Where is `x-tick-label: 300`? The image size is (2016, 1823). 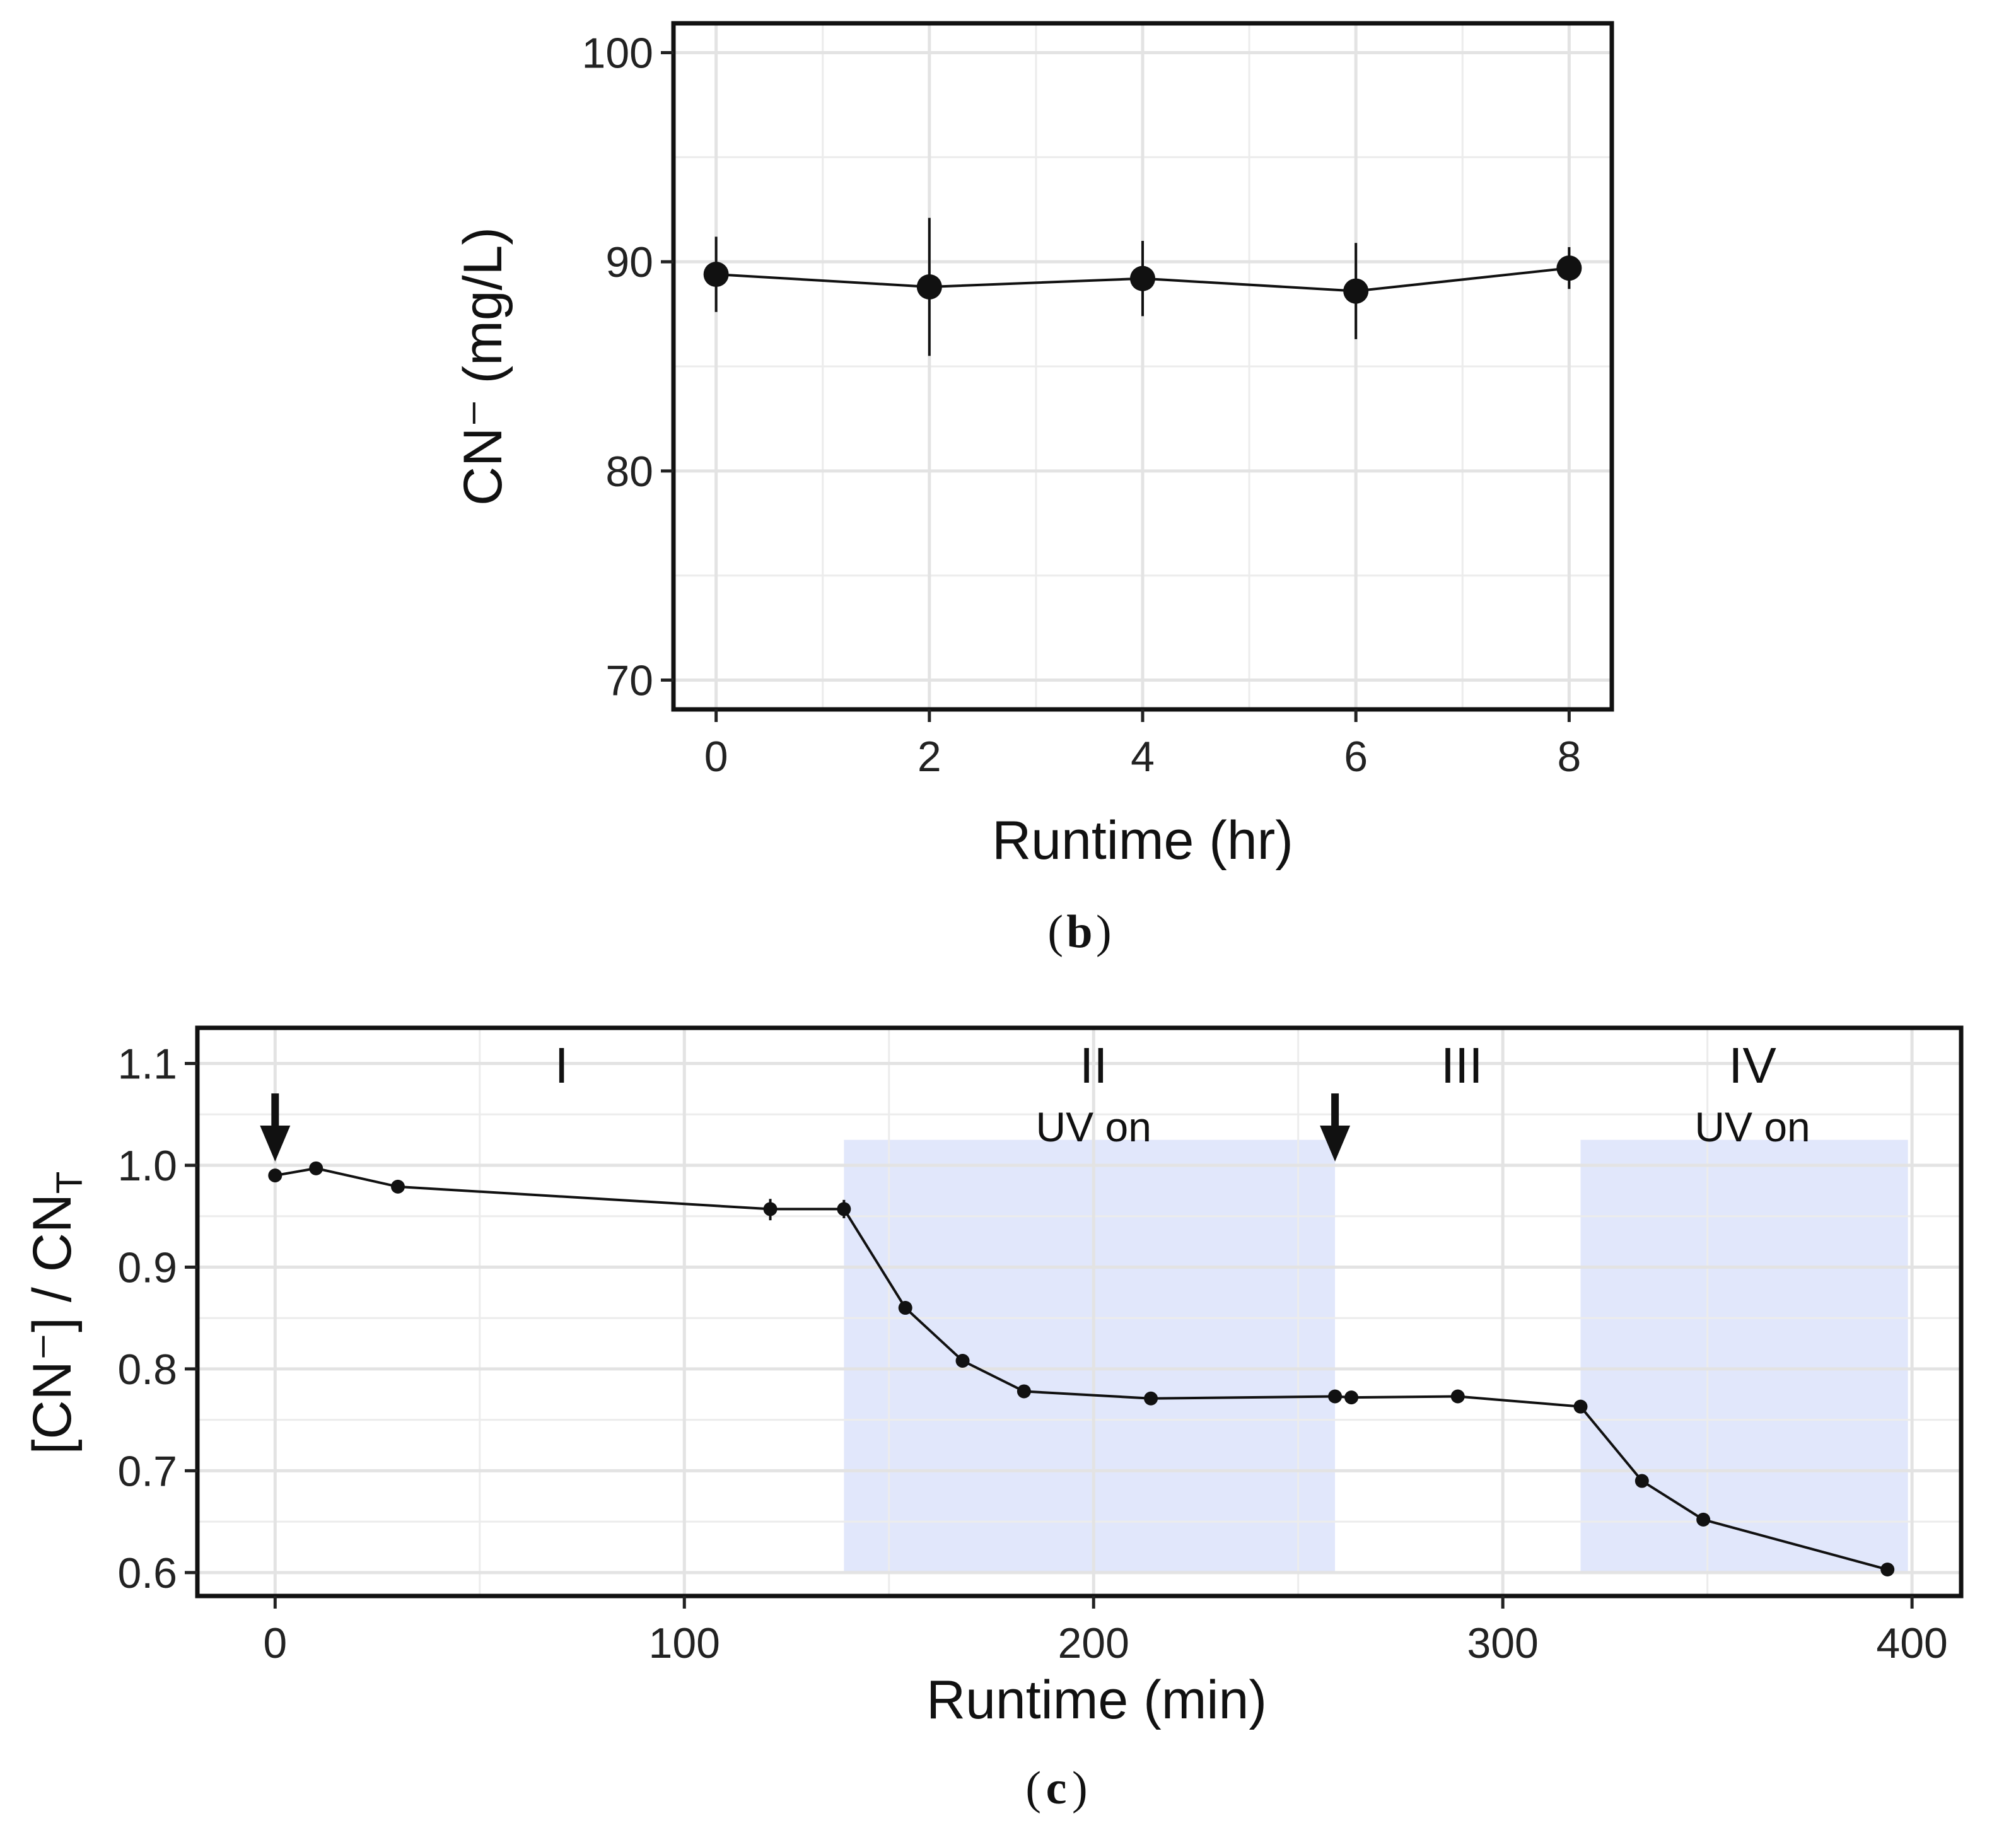
x-tick-label: 300 is located at coordinates (1503, 1643).